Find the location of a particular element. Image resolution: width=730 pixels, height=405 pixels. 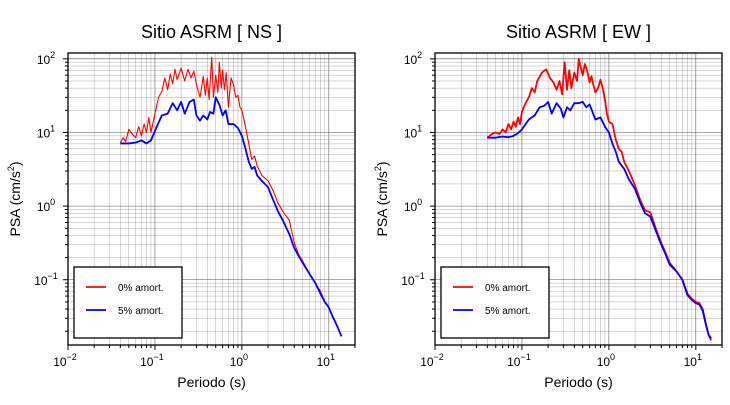

chart-title: Sitio ASRM [ NS ] is located at coordinates (211, 32).